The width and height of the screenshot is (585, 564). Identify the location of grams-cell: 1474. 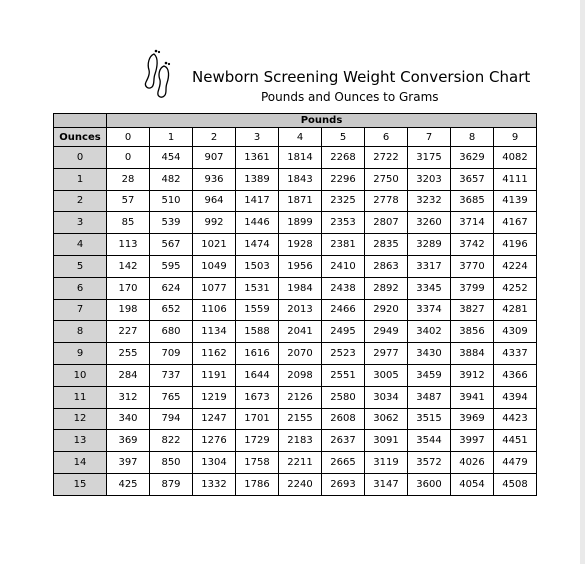
(257, 244).